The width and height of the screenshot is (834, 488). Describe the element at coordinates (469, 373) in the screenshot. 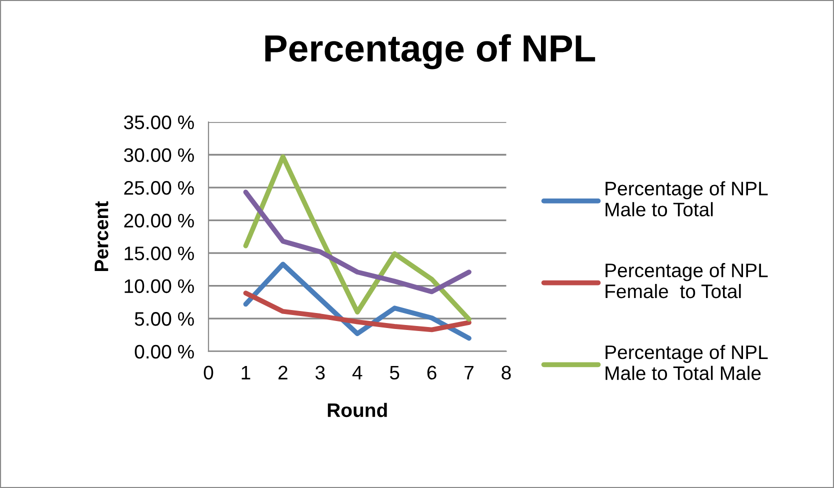

I see `x-tick-label: 7` at that location.